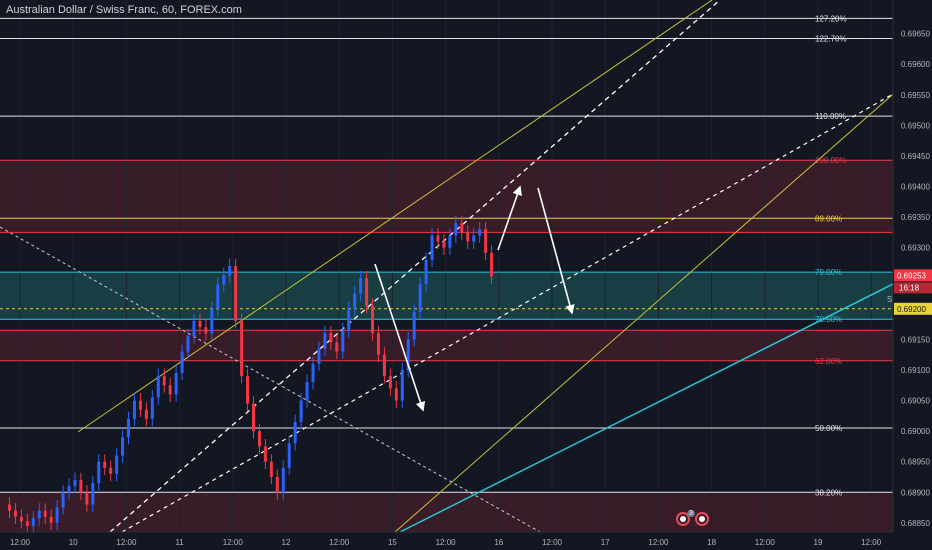 The height and width of the screenshot is (550, 932). I want to click on economic-event-icon: 3, so click(685, 518).